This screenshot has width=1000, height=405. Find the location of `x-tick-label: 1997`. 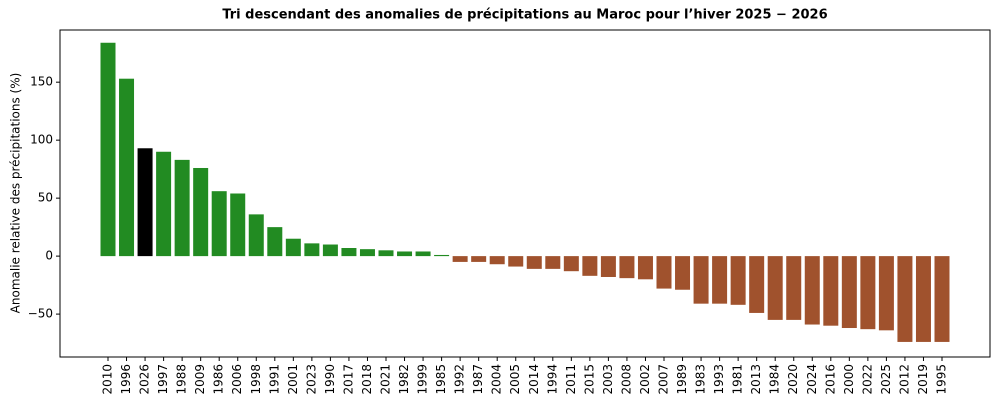

x-tick-label: 1997 is located at coordinates (163, 379).